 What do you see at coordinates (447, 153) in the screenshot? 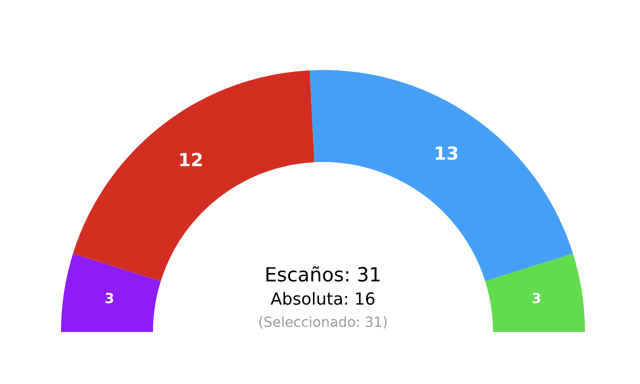
I see `data-label: 13` at bounding box center [447, 153].